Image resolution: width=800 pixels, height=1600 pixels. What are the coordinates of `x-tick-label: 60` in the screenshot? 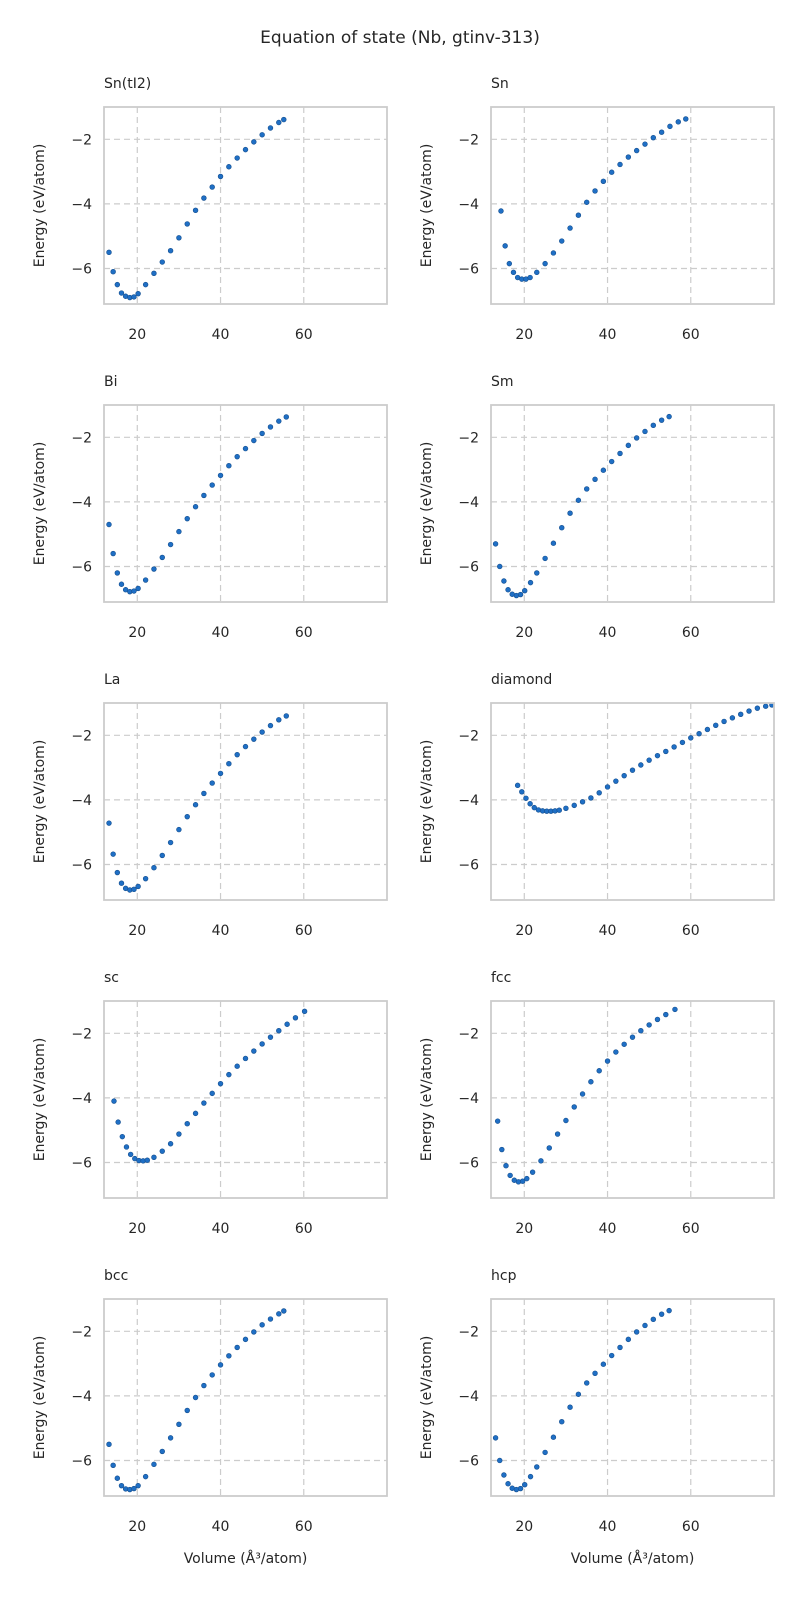 It's located at (691, 1527).